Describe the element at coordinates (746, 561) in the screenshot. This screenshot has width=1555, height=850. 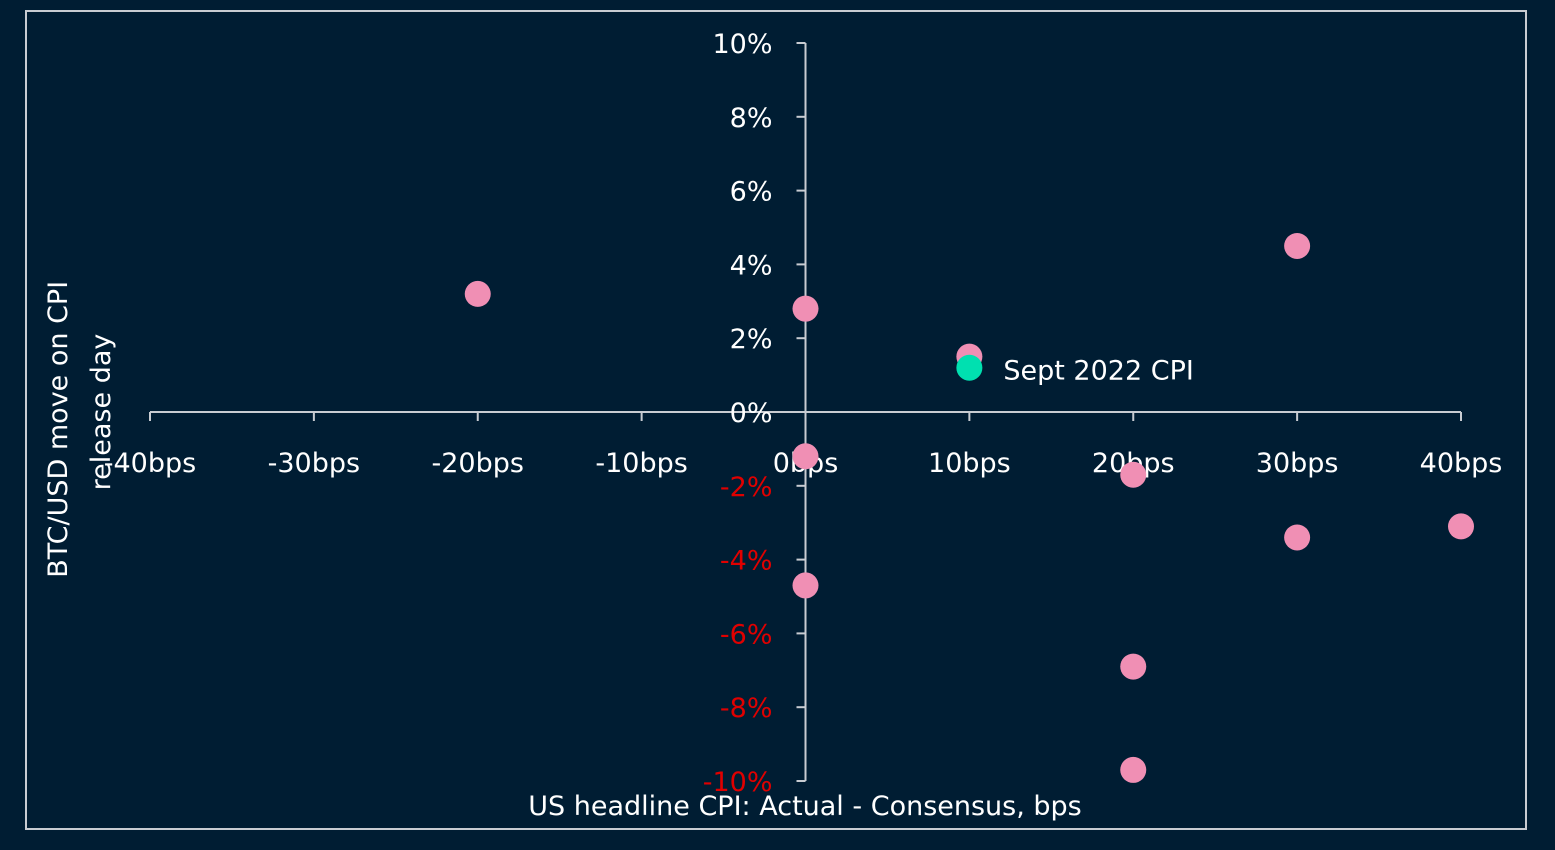
I see `y-tick-label: -4%` at that location.